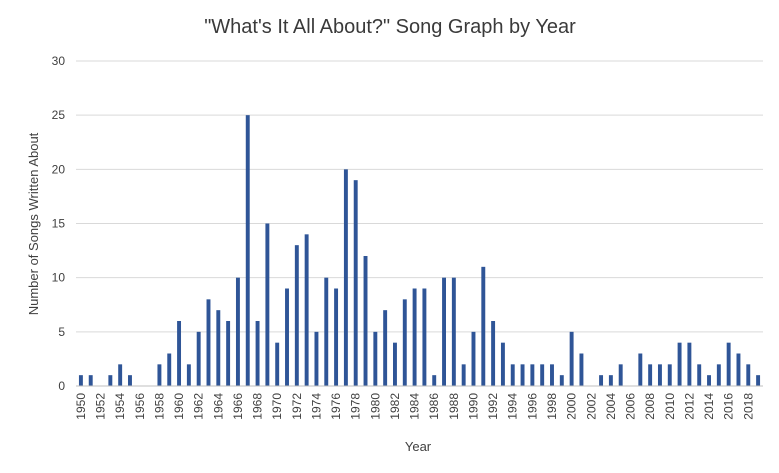 Image resolution: width=779 pixels, height=473 pixels. Describe the element at coordinates (218, 406) in the screenshot. I see `x-tick-label: 1964` at that location.